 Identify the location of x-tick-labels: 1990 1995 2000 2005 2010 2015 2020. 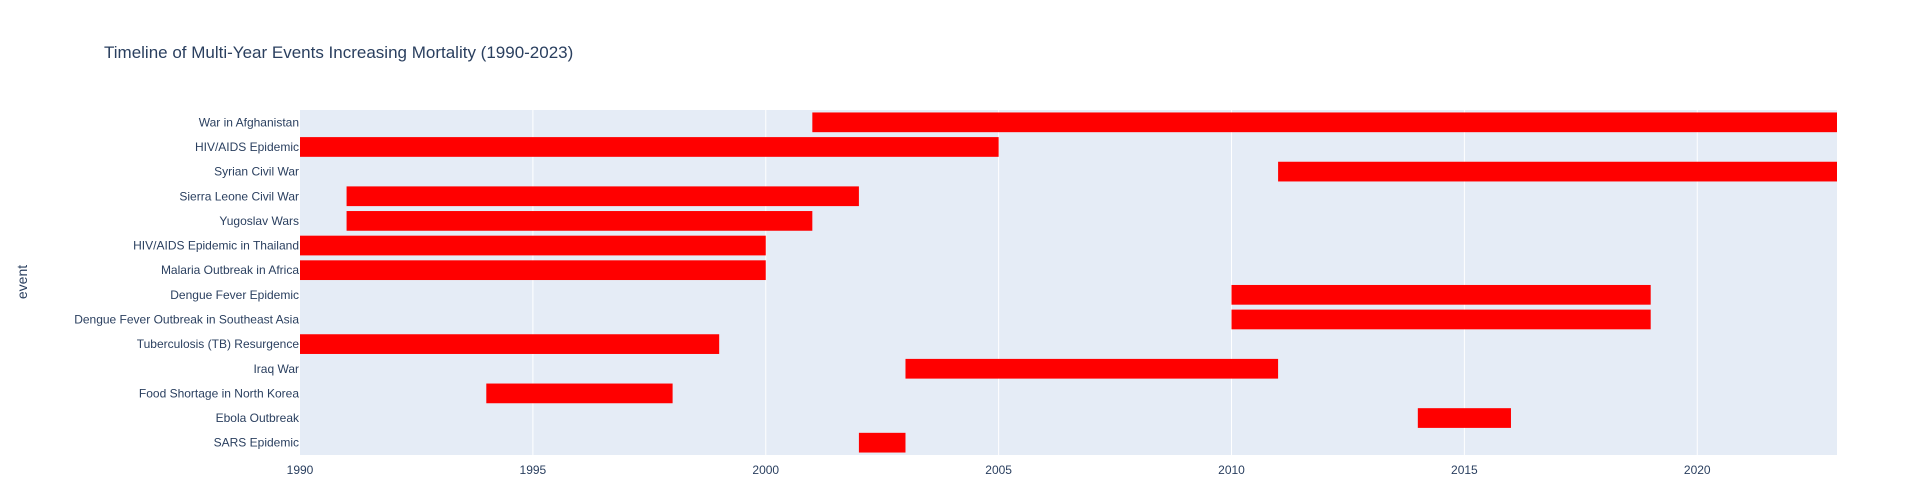
(999, 470).